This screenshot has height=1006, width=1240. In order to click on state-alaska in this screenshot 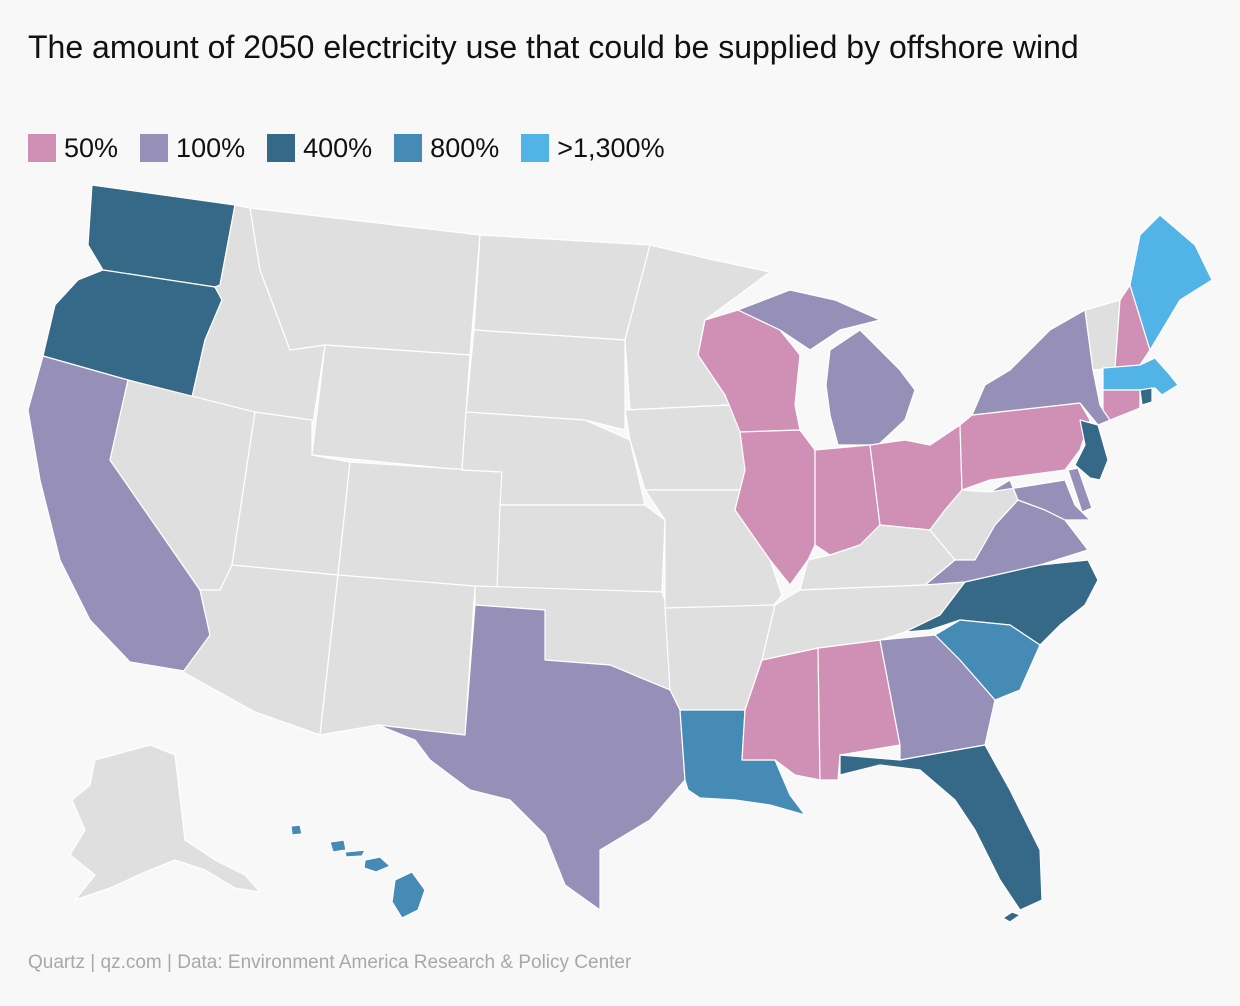, I will do `click(165, 822)`.